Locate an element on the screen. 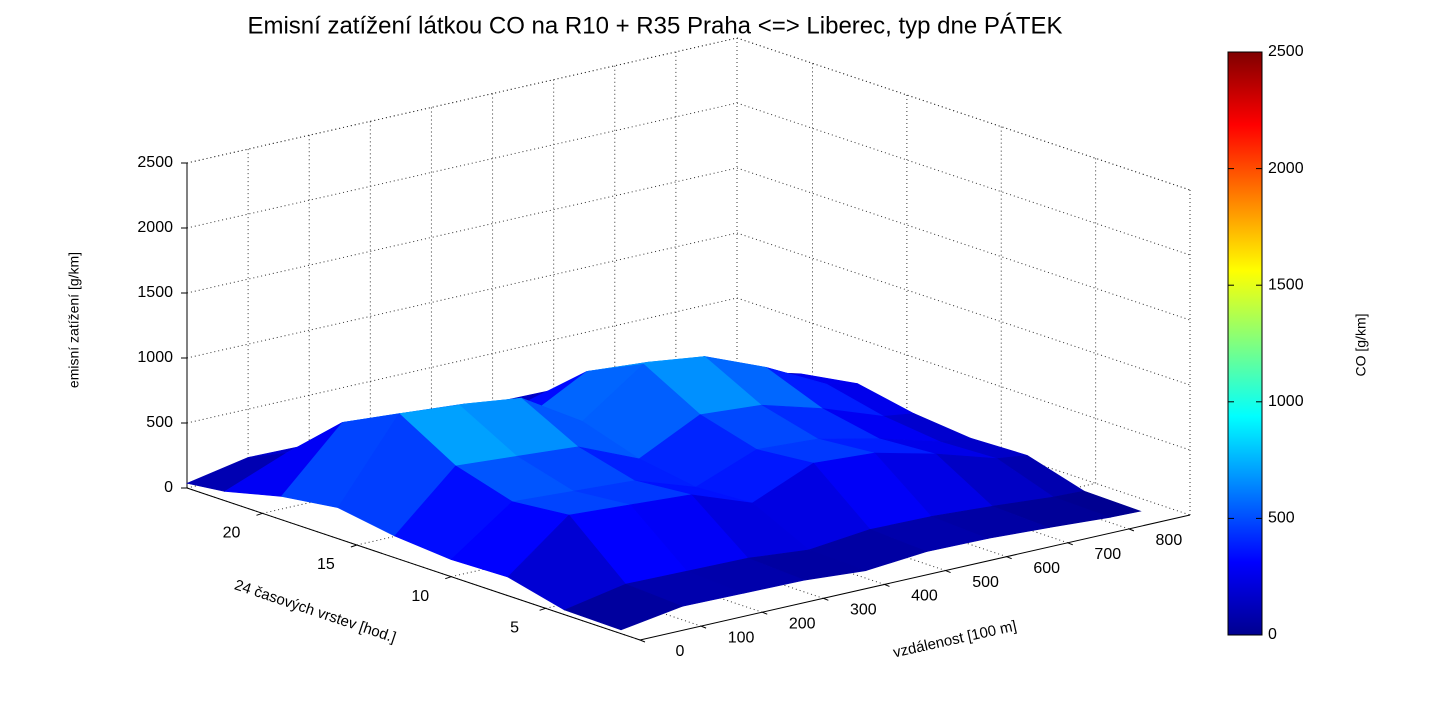 Image resolution: width=1436 pixels, height=718 pixels. x-tick-label: 600 is located at coordinates (1046, 568).